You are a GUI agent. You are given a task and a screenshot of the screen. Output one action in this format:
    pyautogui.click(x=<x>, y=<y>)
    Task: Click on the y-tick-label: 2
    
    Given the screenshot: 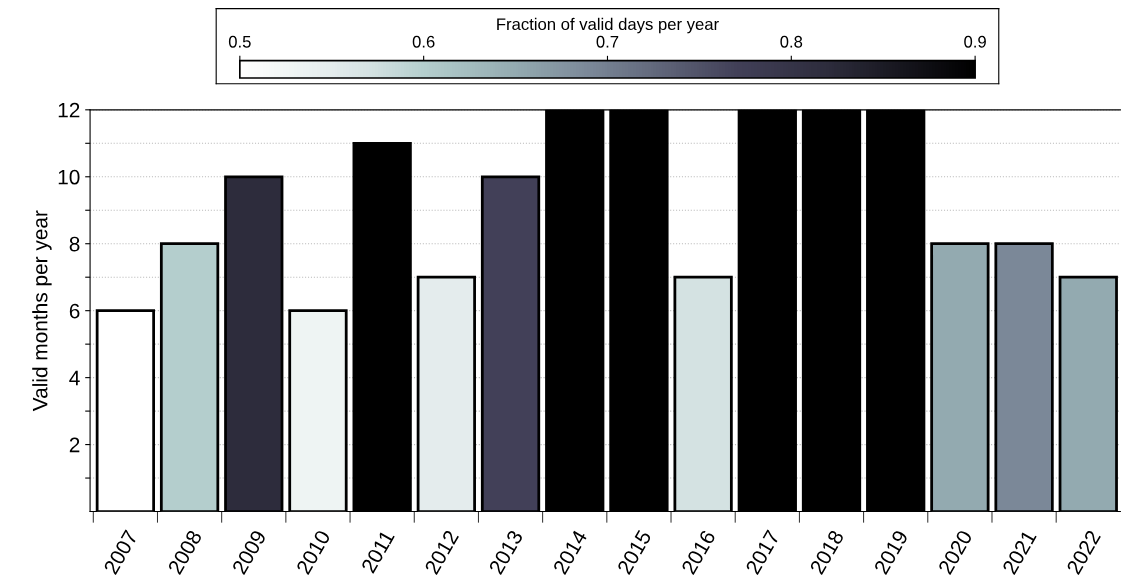 What is the action you would take?
    pyautogui.click(x=74, y=445)
    